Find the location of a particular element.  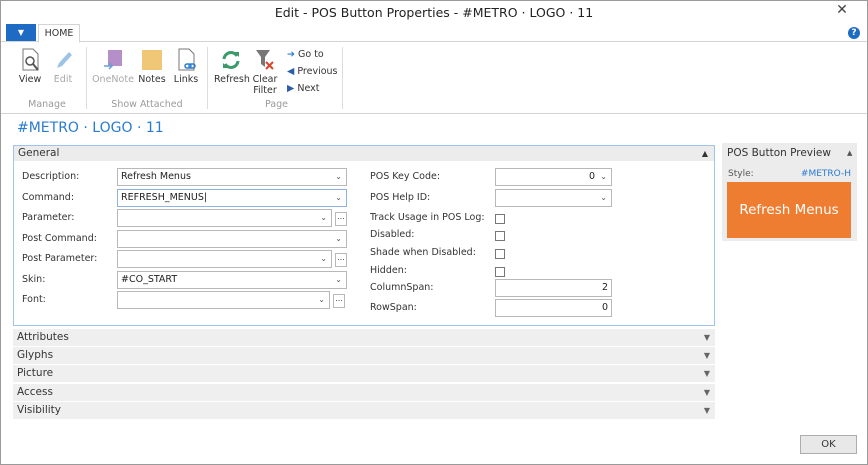

edit-button: Edit is located at coordinates (63, 66).